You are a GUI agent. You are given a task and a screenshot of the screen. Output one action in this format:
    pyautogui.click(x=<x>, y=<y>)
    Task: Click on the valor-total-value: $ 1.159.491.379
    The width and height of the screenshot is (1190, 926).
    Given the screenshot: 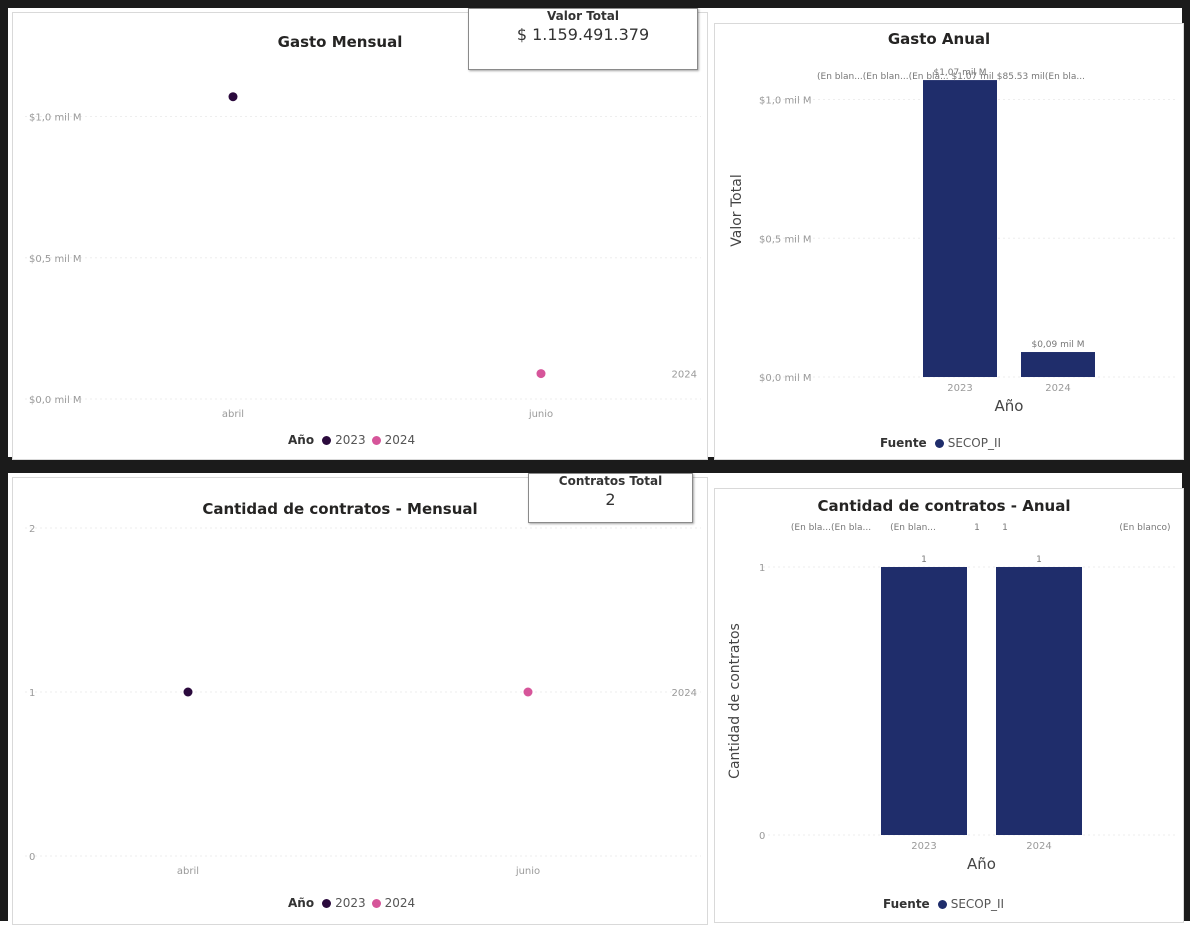 What is the action you would take?
    pyautogui.click(x=583, y=34)
    